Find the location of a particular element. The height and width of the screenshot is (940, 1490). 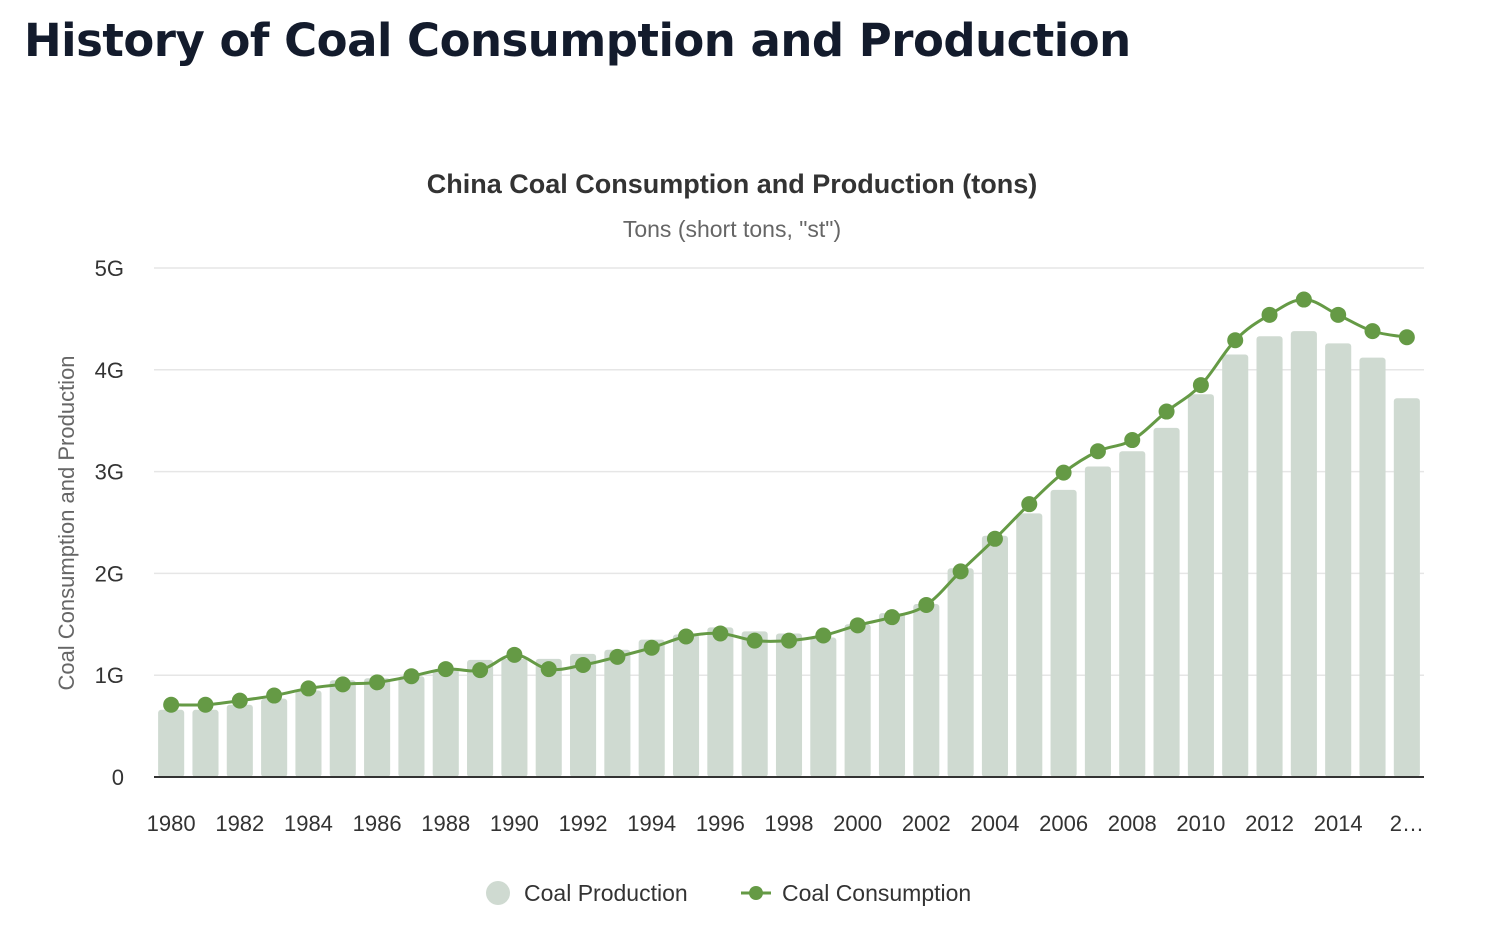

y-axis-ticks: 0 1G 2G 3G 4G 5G is located at coordinates (109, 523).